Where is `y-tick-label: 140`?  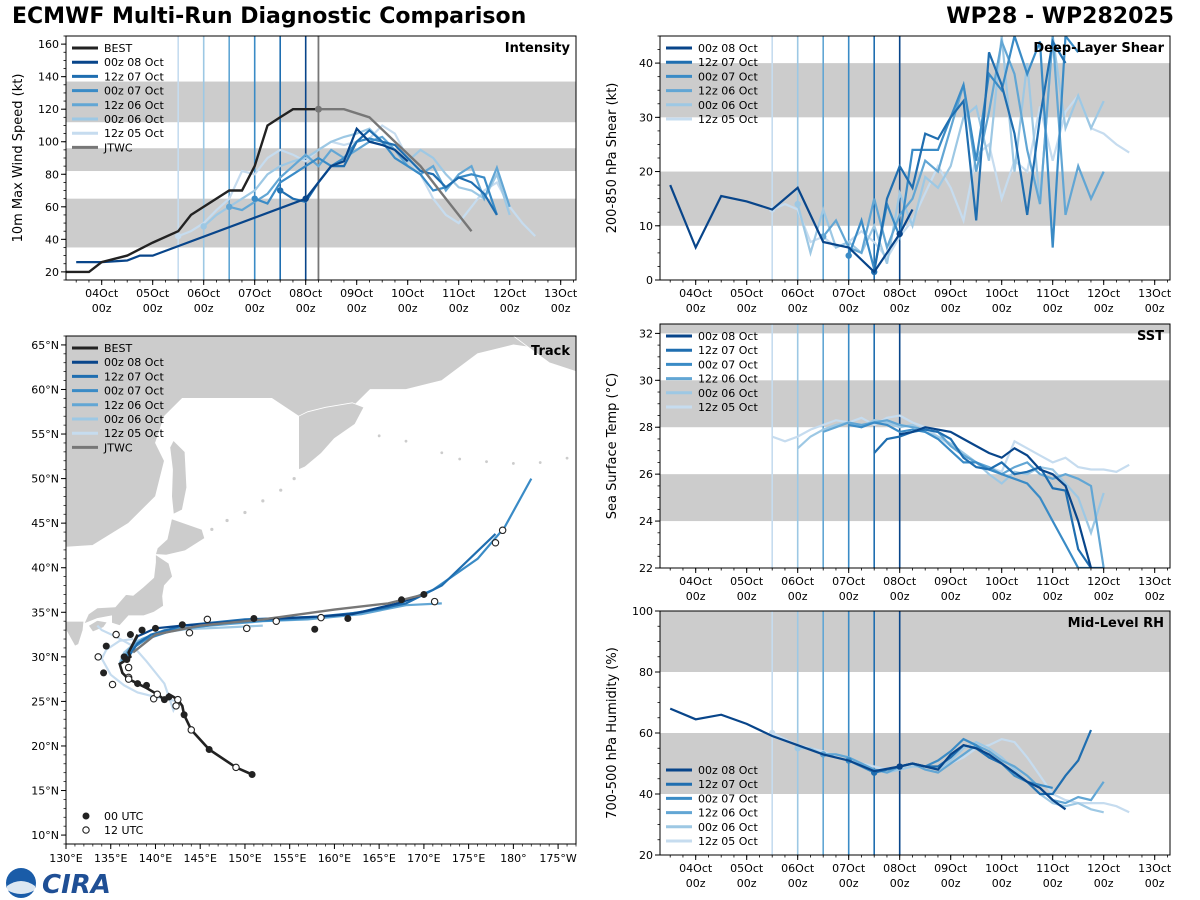 y-tick-label: 140 is located at coordinates (48, 77).